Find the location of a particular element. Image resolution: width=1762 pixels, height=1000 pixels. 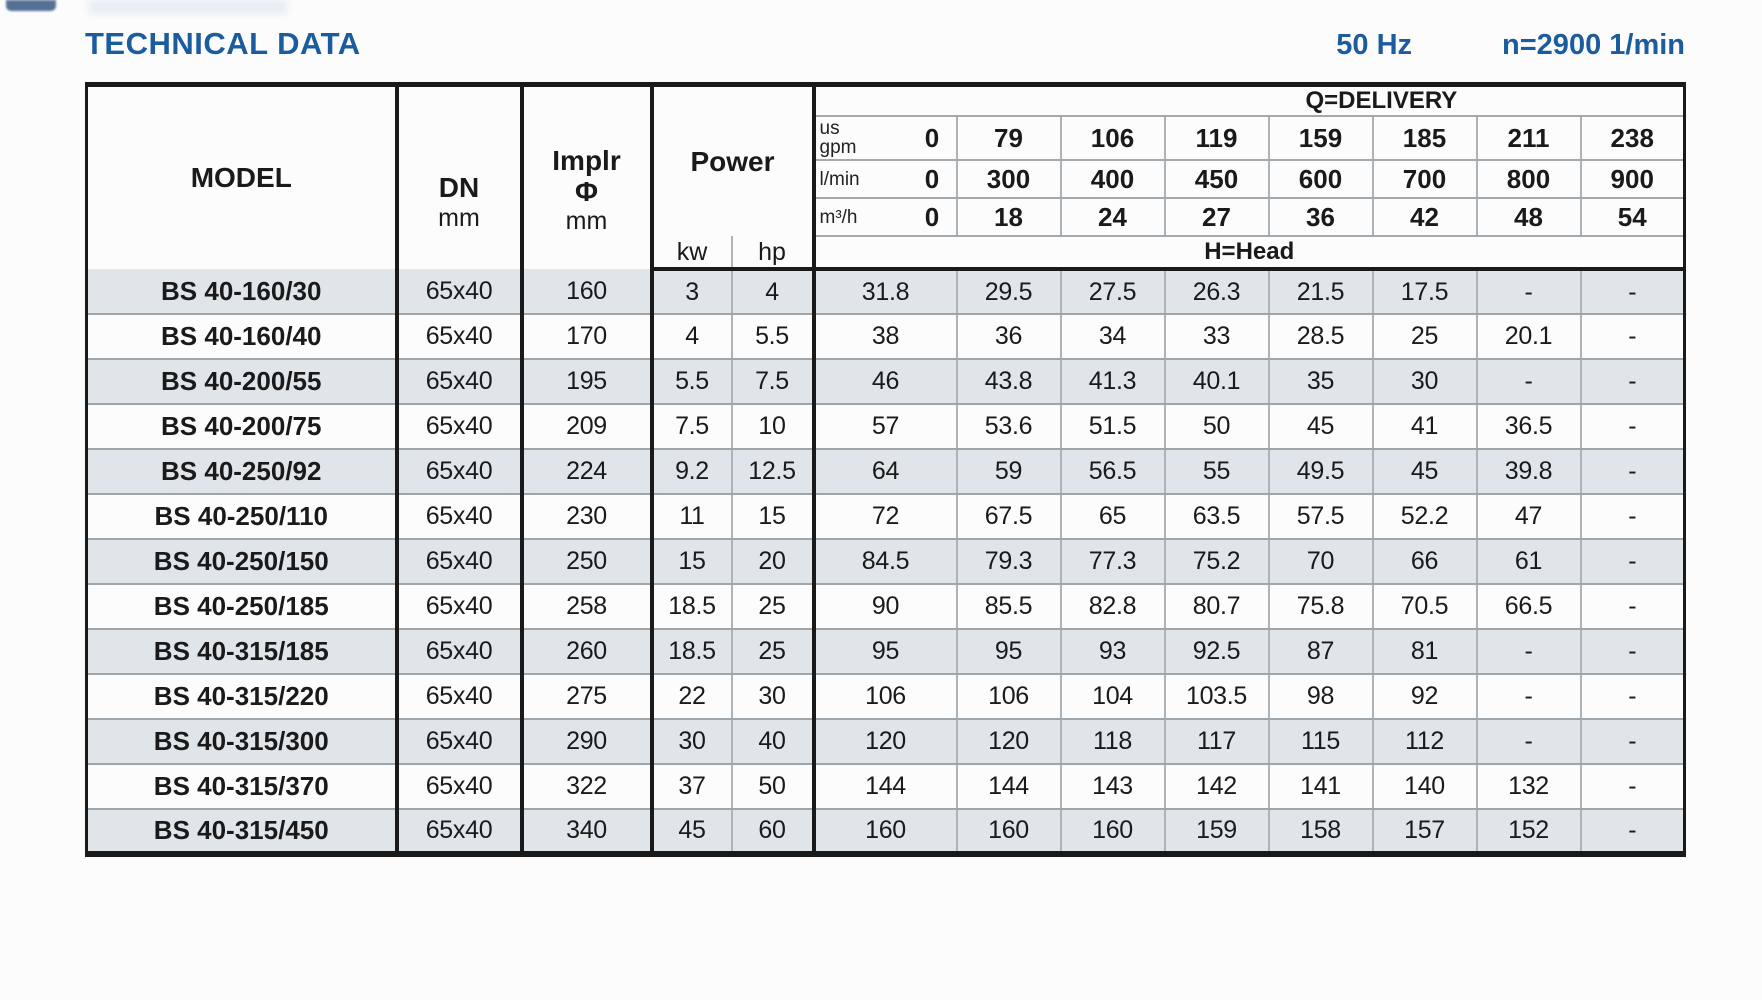

hp-cell: 7.5 is located at coordinates (772, 382).